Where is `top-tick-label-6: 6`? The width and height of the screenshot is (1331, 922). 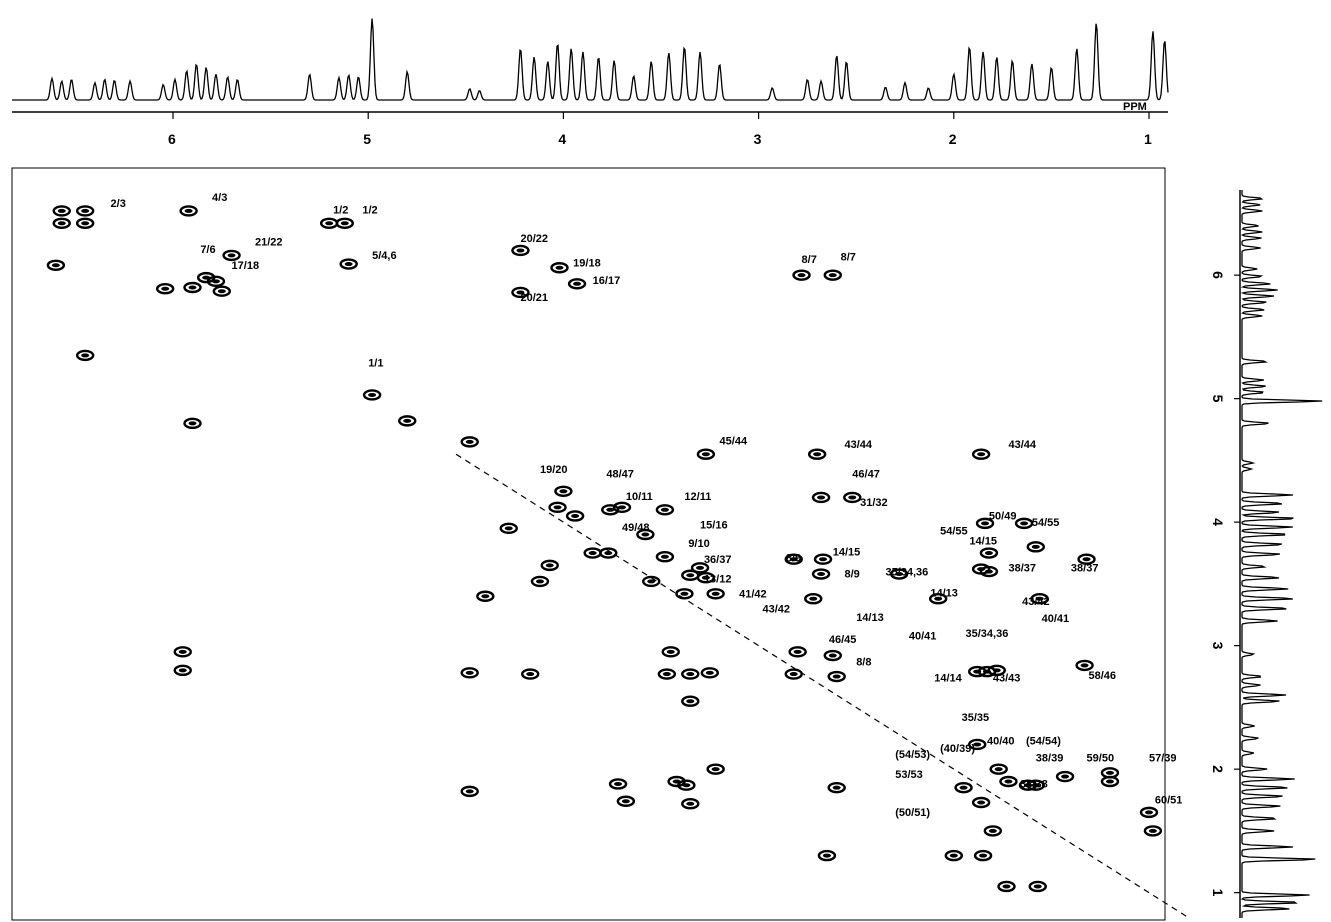 top-tick-label-6: 6 is located at coordinates (172, 139).